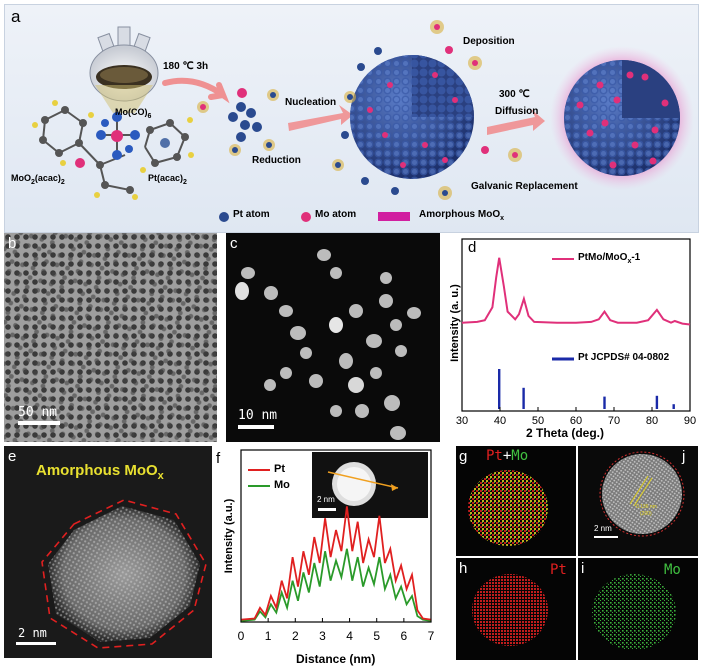  I want to click on panel-c-scale-label: 10 nm, so click(258, 415).